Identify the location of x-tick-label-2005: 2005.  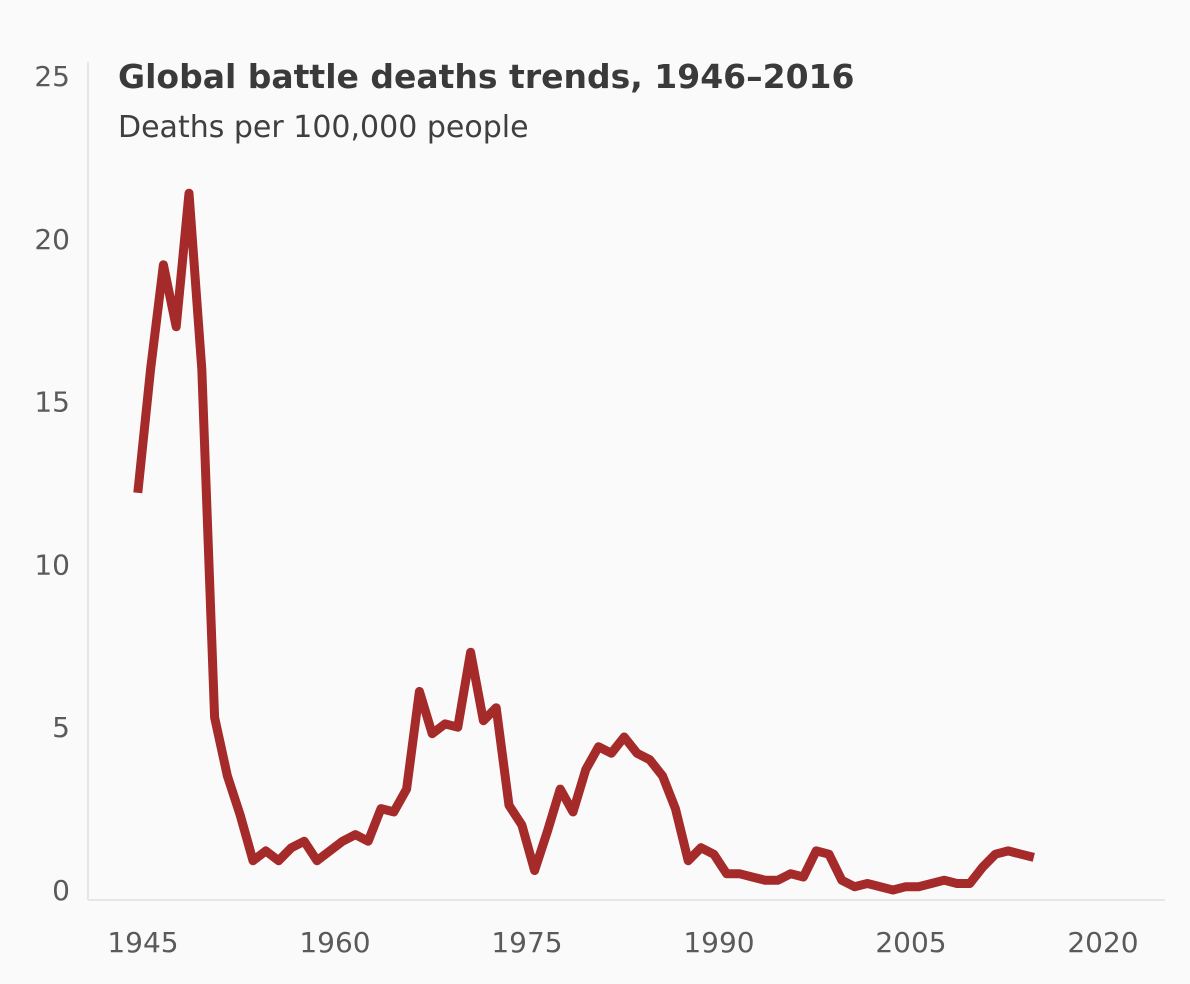
(910, 942).